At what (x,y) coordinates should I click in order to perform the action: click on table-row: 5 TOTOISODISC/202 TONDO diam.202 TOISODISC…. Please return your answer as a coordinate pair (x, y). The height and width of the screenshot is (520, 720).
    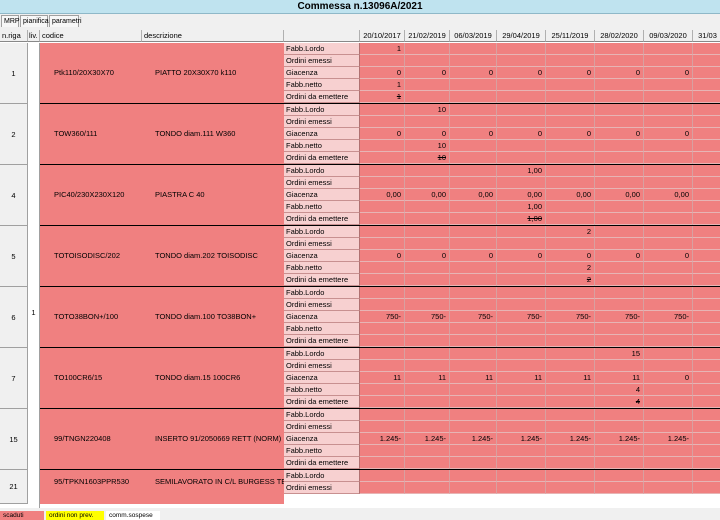
    Looking at the image, I should click on (360, 256).